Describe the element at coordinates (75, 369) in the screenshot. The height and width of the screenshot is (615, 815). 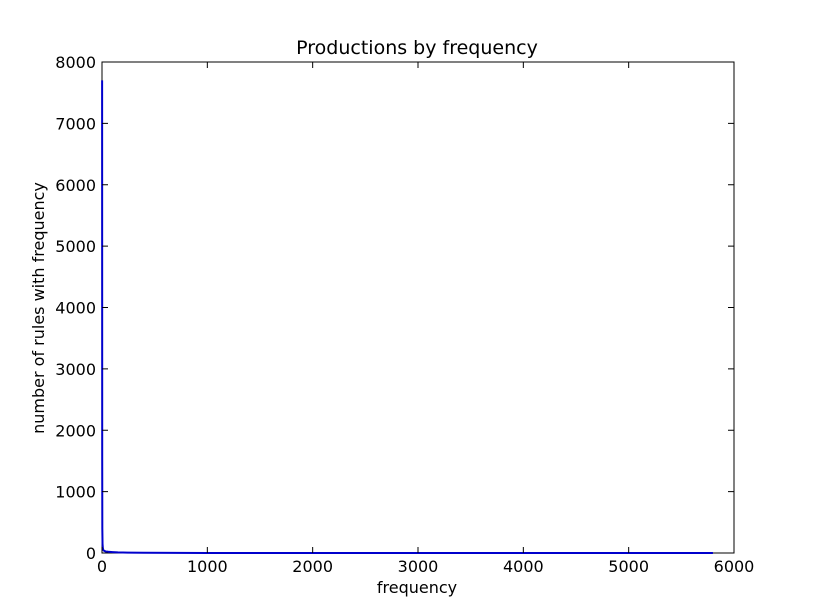
I see `y-tick-label: 3000` at that location.